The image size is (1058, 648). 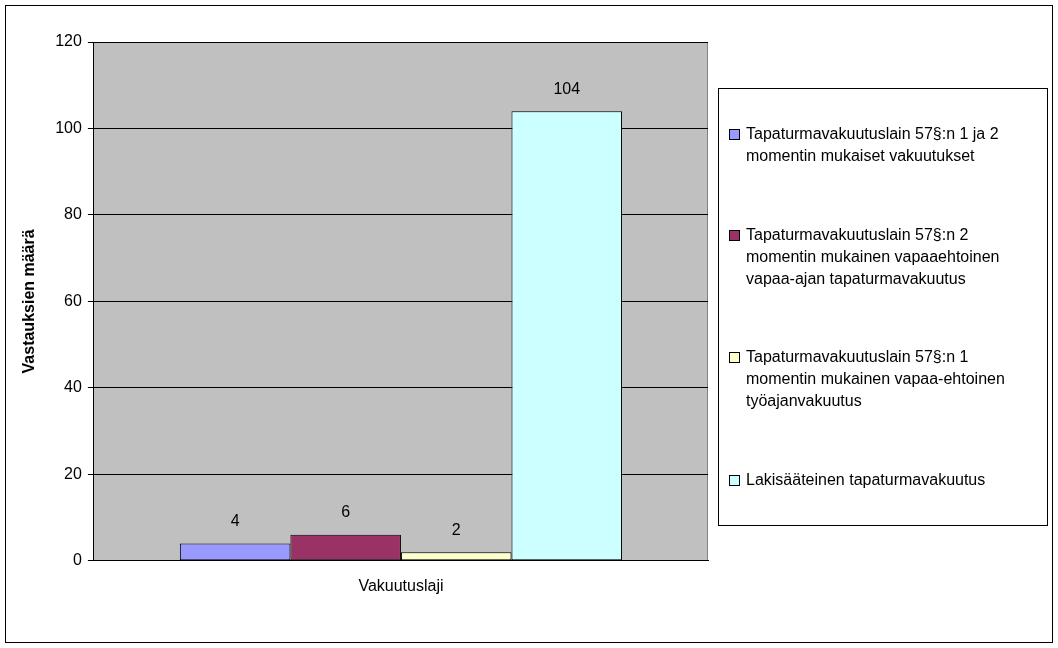 What do you see at coordinates (401, 585) in the screenshot?
I see `x-tick-label: Vakuutuslaji` at bounding box center [401, 585].